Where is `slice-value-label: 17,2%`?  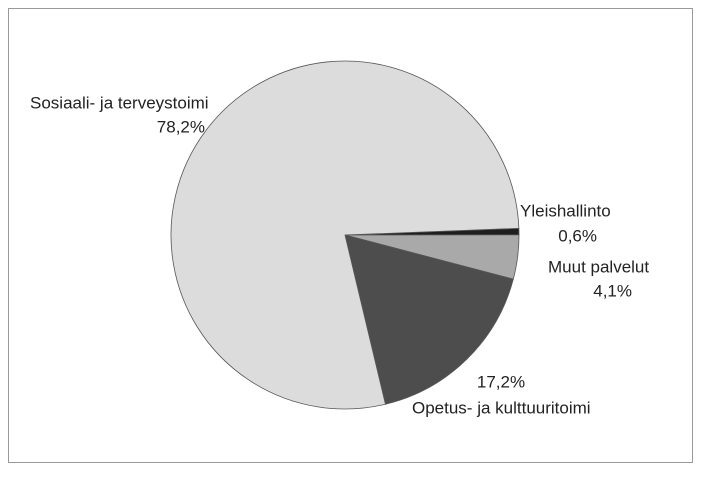
slice-value-label: 17,2% is located at coordinates (501, 381).